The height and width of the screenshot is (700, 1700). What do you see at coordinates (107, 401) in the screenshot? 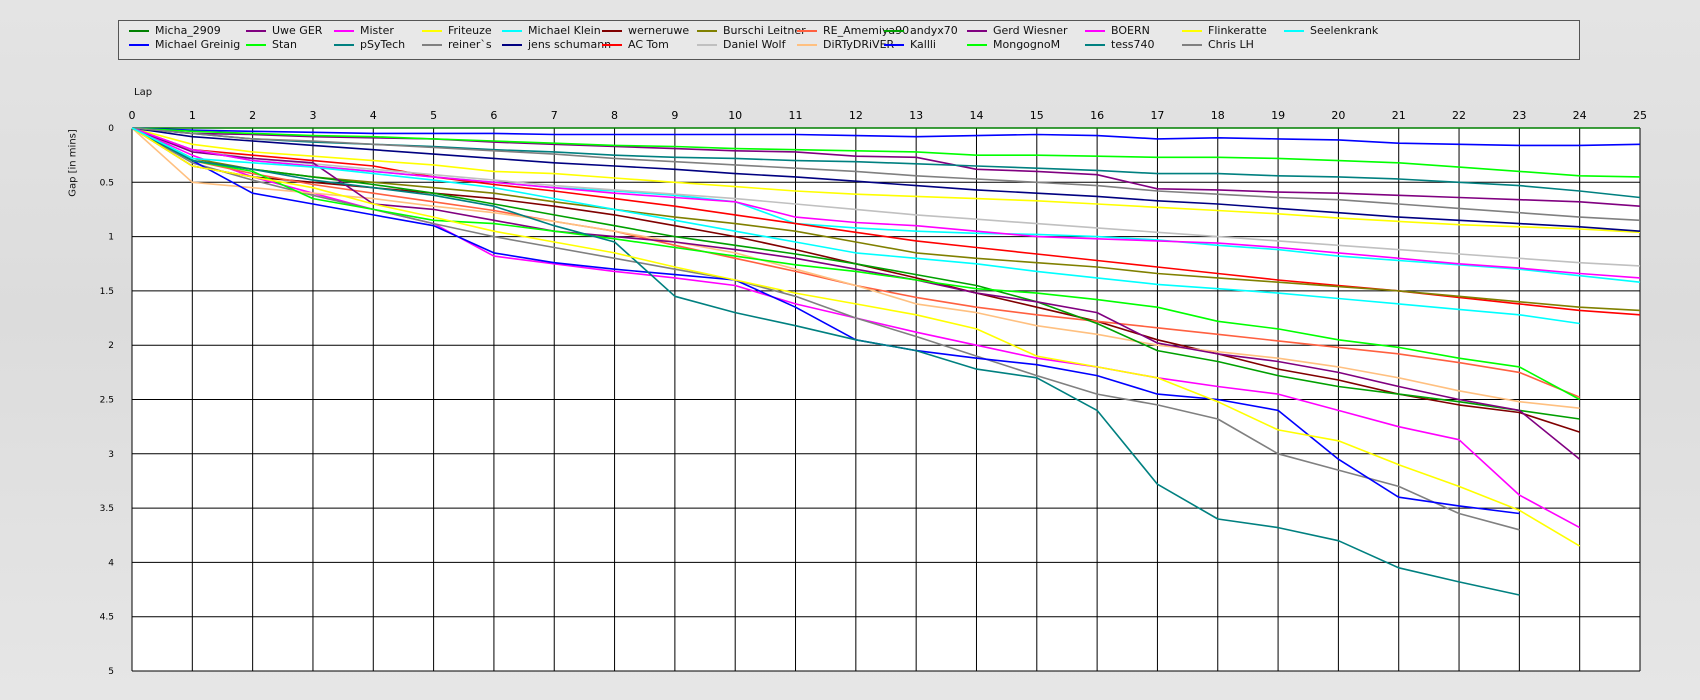
I see `y-tick-label: 2.5` at bounding box center [107, 401].